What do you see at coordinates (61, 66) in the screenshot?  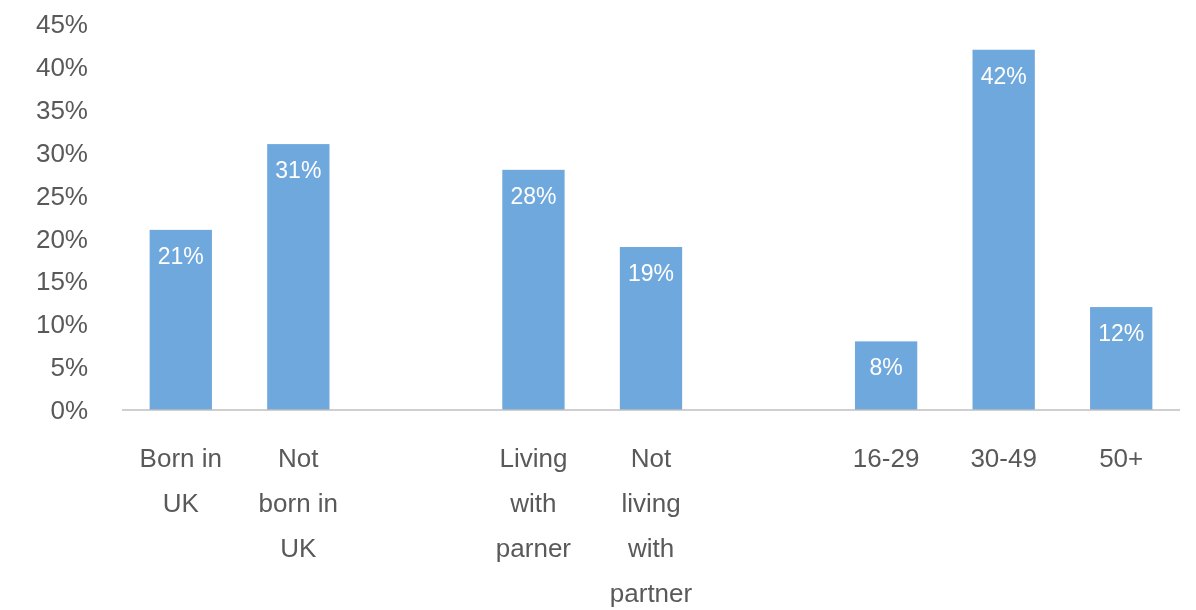 I see `y-tick-label: 40%` at bounding box center [61, 66].